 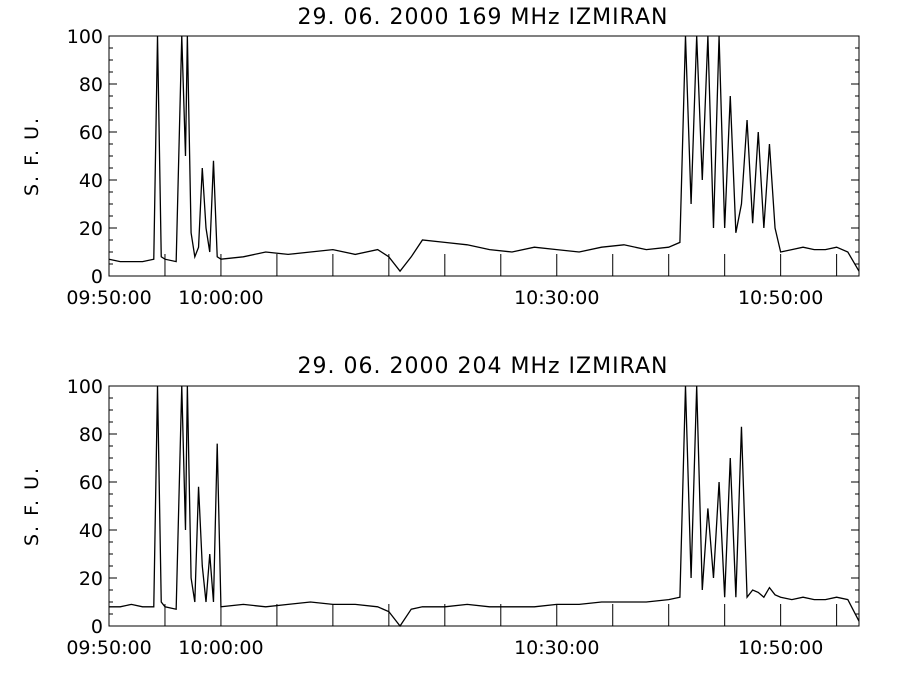 I want to click on chart-title: 29. 06. 2000 204 MHz IZMIRAN, so click(x=483, y=366).